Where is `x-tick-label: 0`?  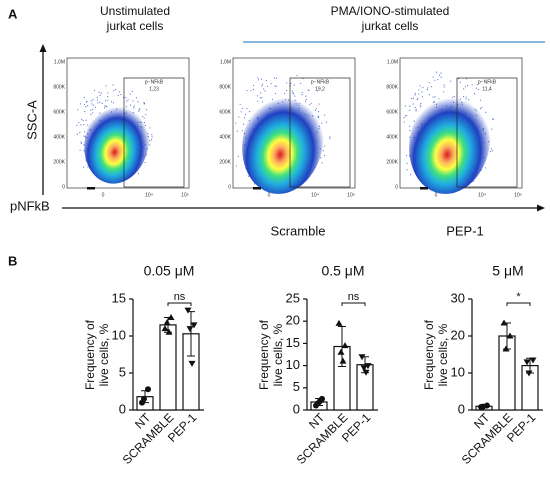 x-tick-label: 0 is located at coordinates (436, 195).